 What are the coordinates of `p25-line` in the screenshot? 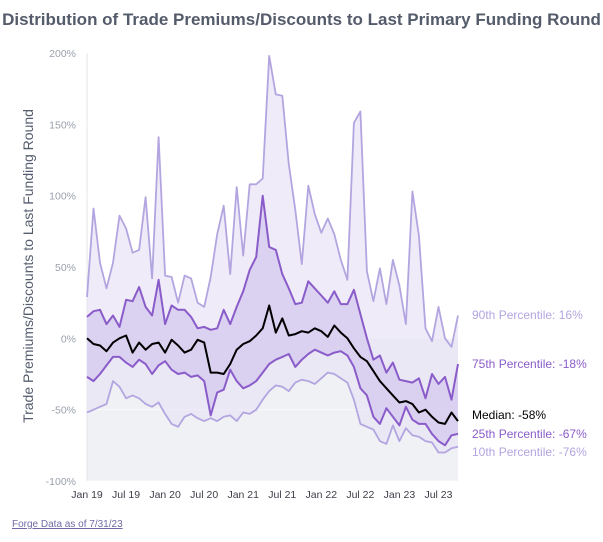 It's located at (272, 397).